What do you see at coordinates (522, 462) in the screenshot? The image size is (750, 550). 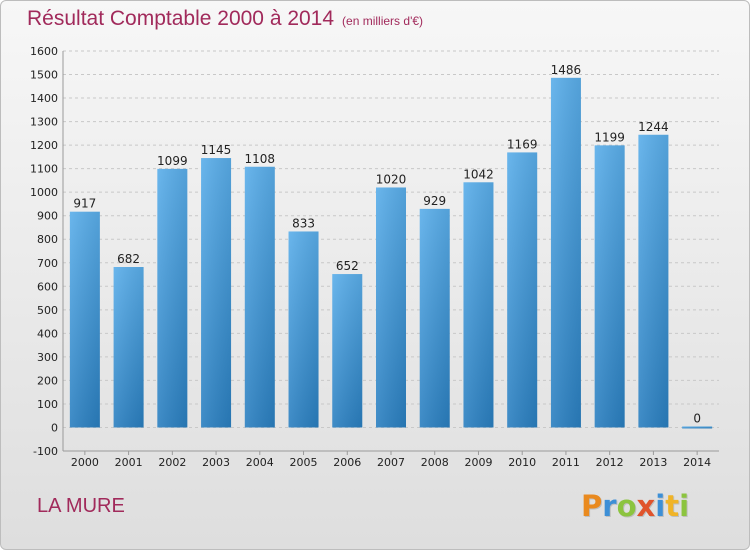 I see `x-tick-label: 2010` at bounding box center [522, 462].